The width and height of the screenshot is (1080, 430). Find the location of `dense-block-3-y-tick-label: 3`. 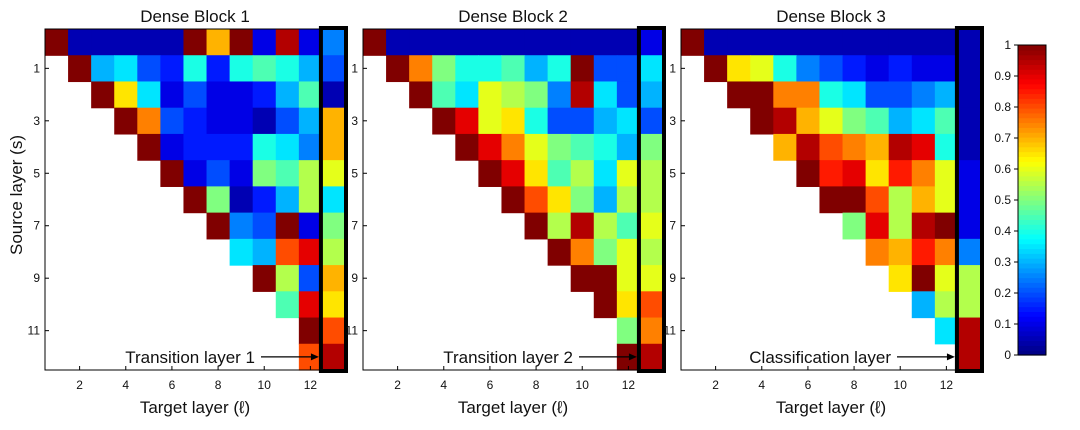

dense-block-3-y-tick-label: 3 is located at coordinates (672, 121).